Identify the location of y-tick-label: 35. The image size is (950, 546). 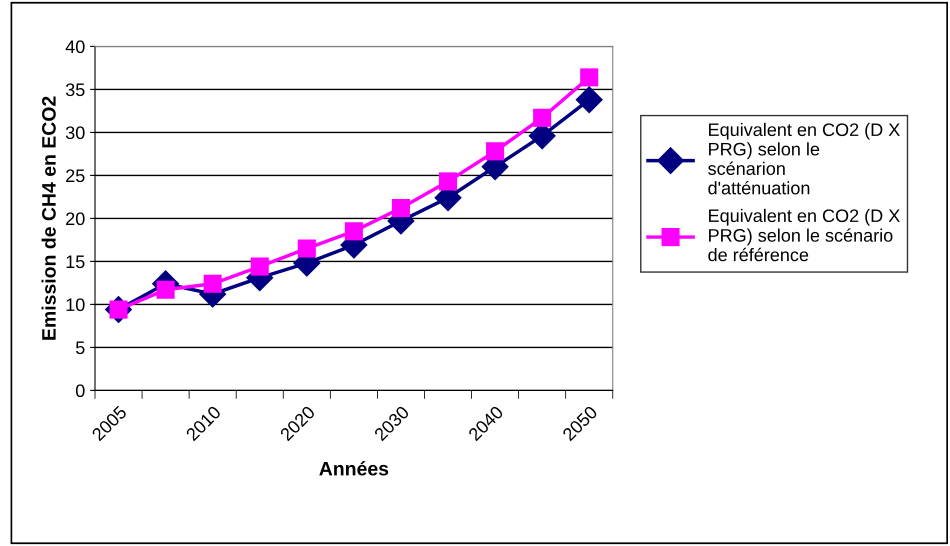
(75, 89).